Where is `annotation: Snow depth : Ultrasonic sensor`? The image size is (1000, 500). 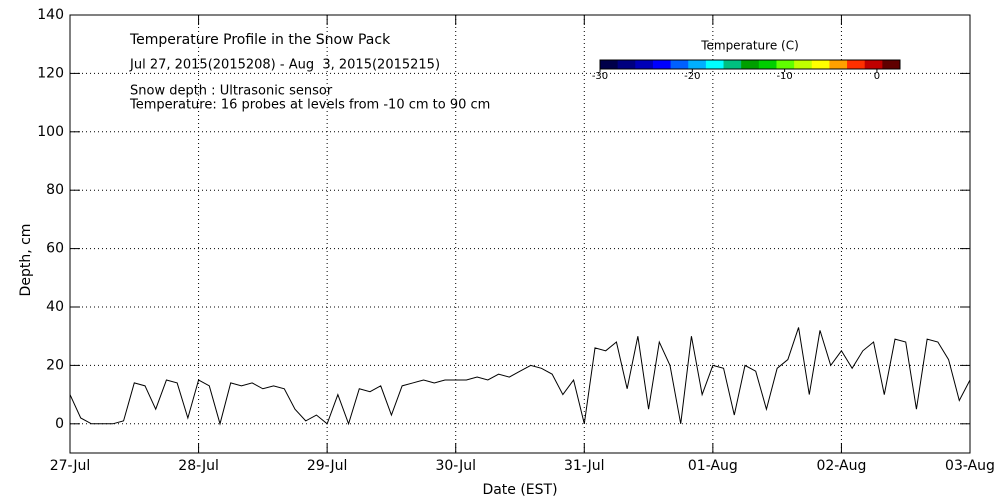
annotation: Snow depth : Ultrasonic sensor is located at coordinates (231, 91).